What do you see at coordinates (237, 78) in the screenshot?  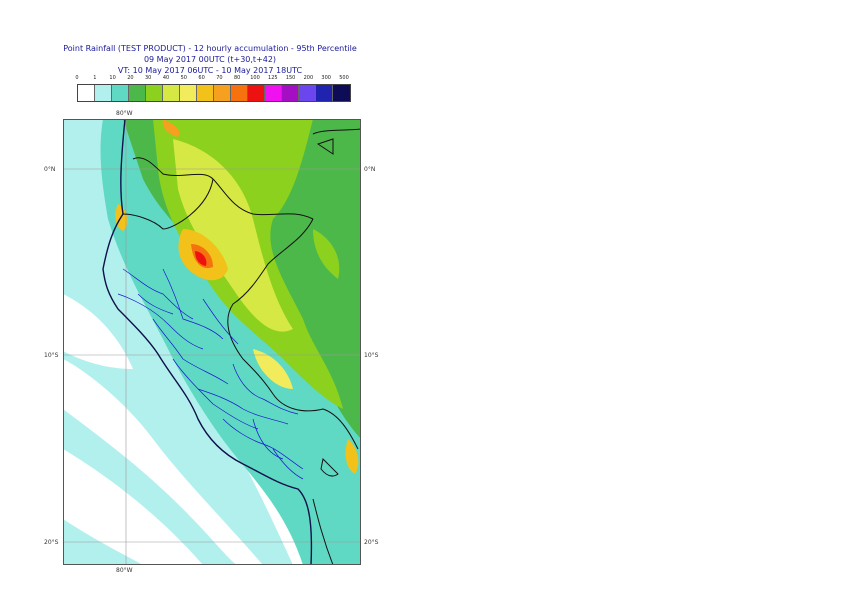 I see `legend-label-9: 80` at bounding box center [237, 78].